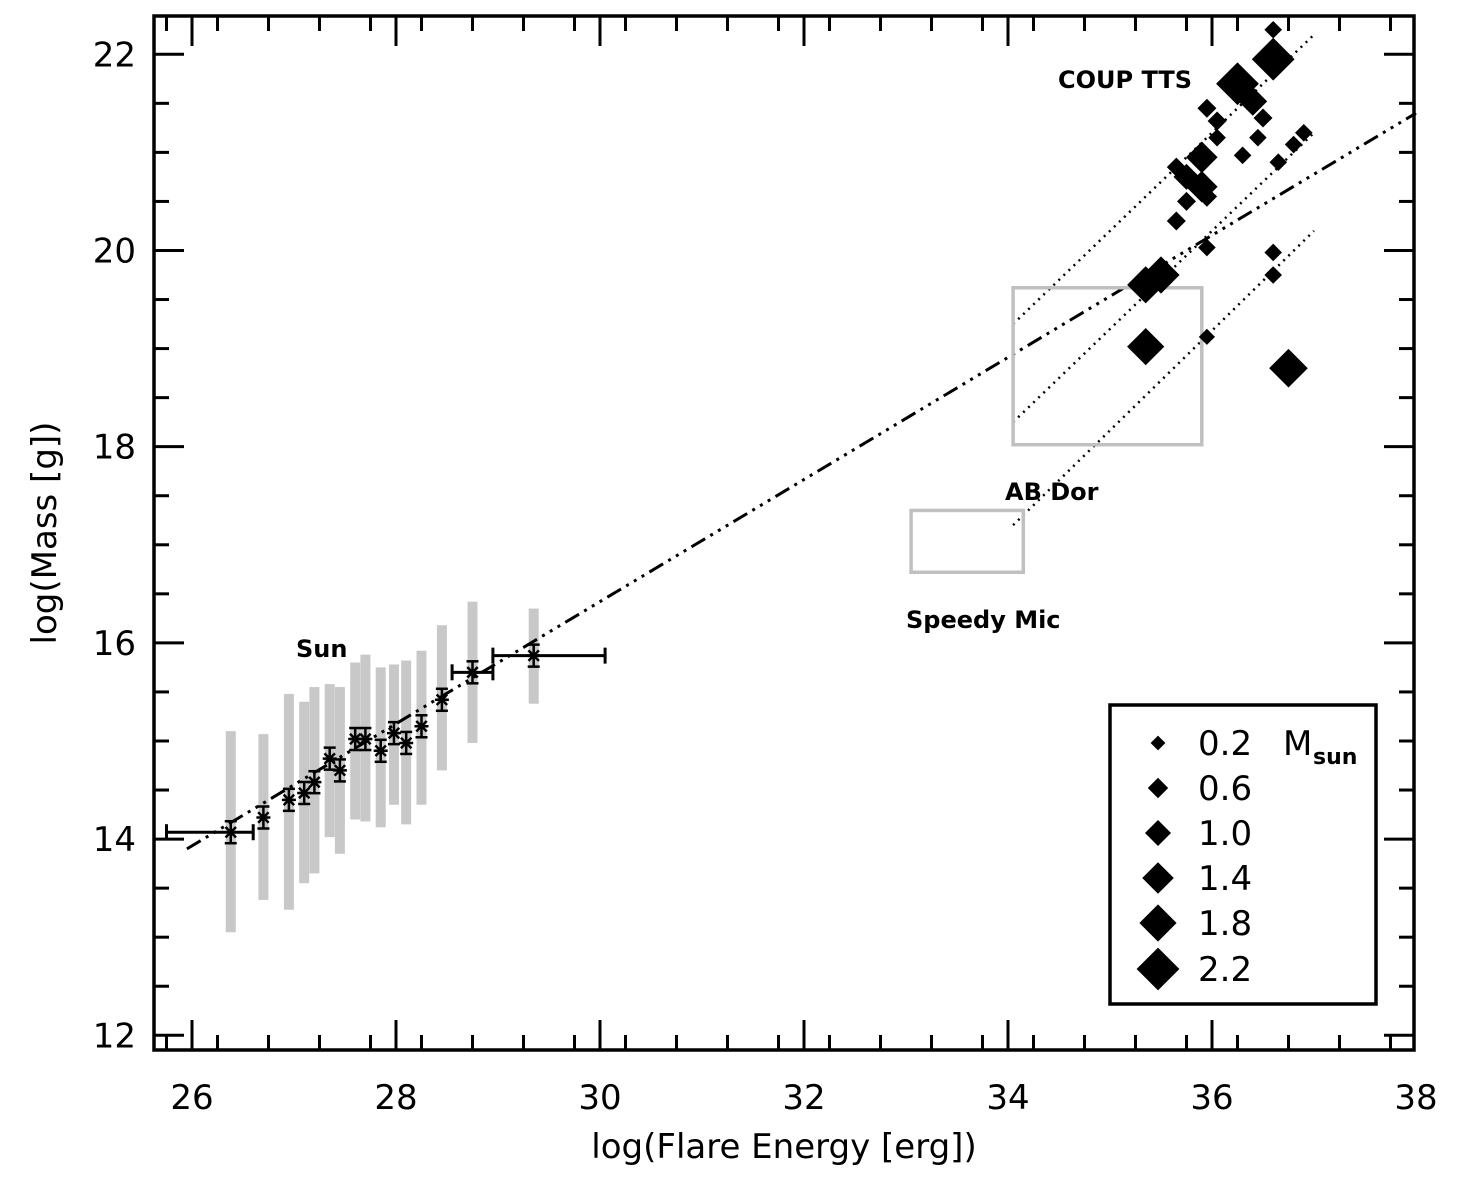  I want to click on legend-markers, so click(1158, 863).